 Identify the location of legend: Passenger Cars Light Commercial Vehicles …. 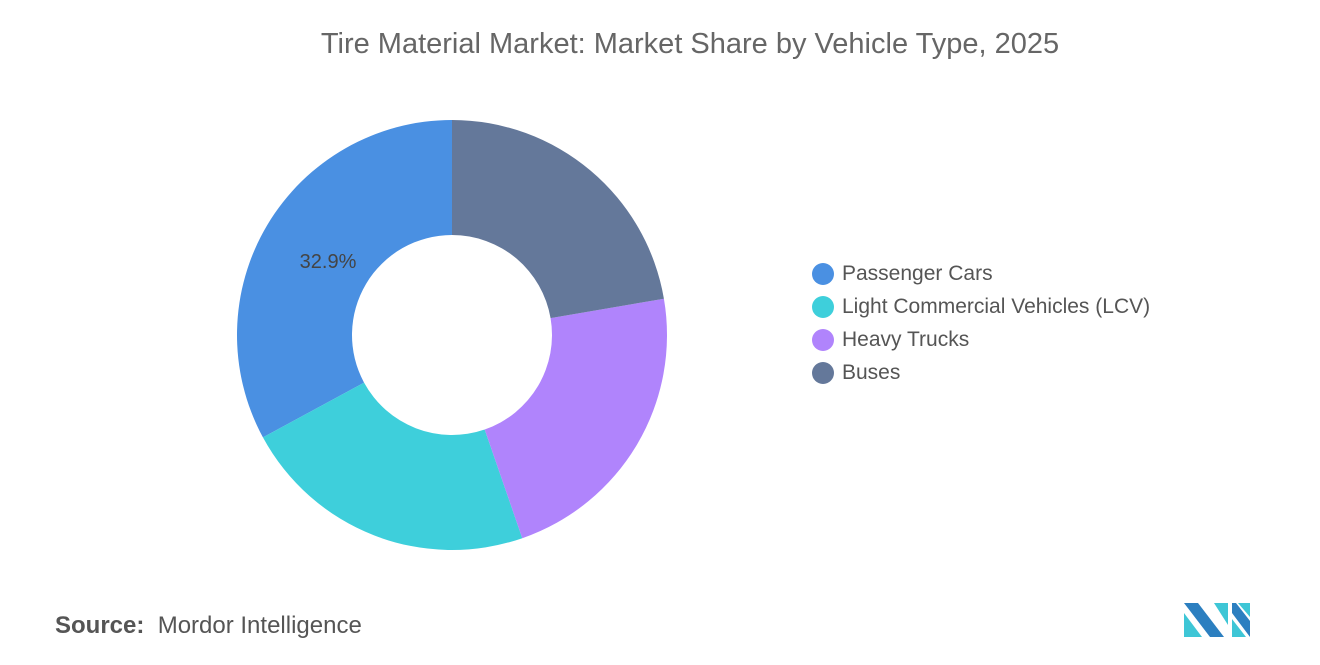
(981, 323).